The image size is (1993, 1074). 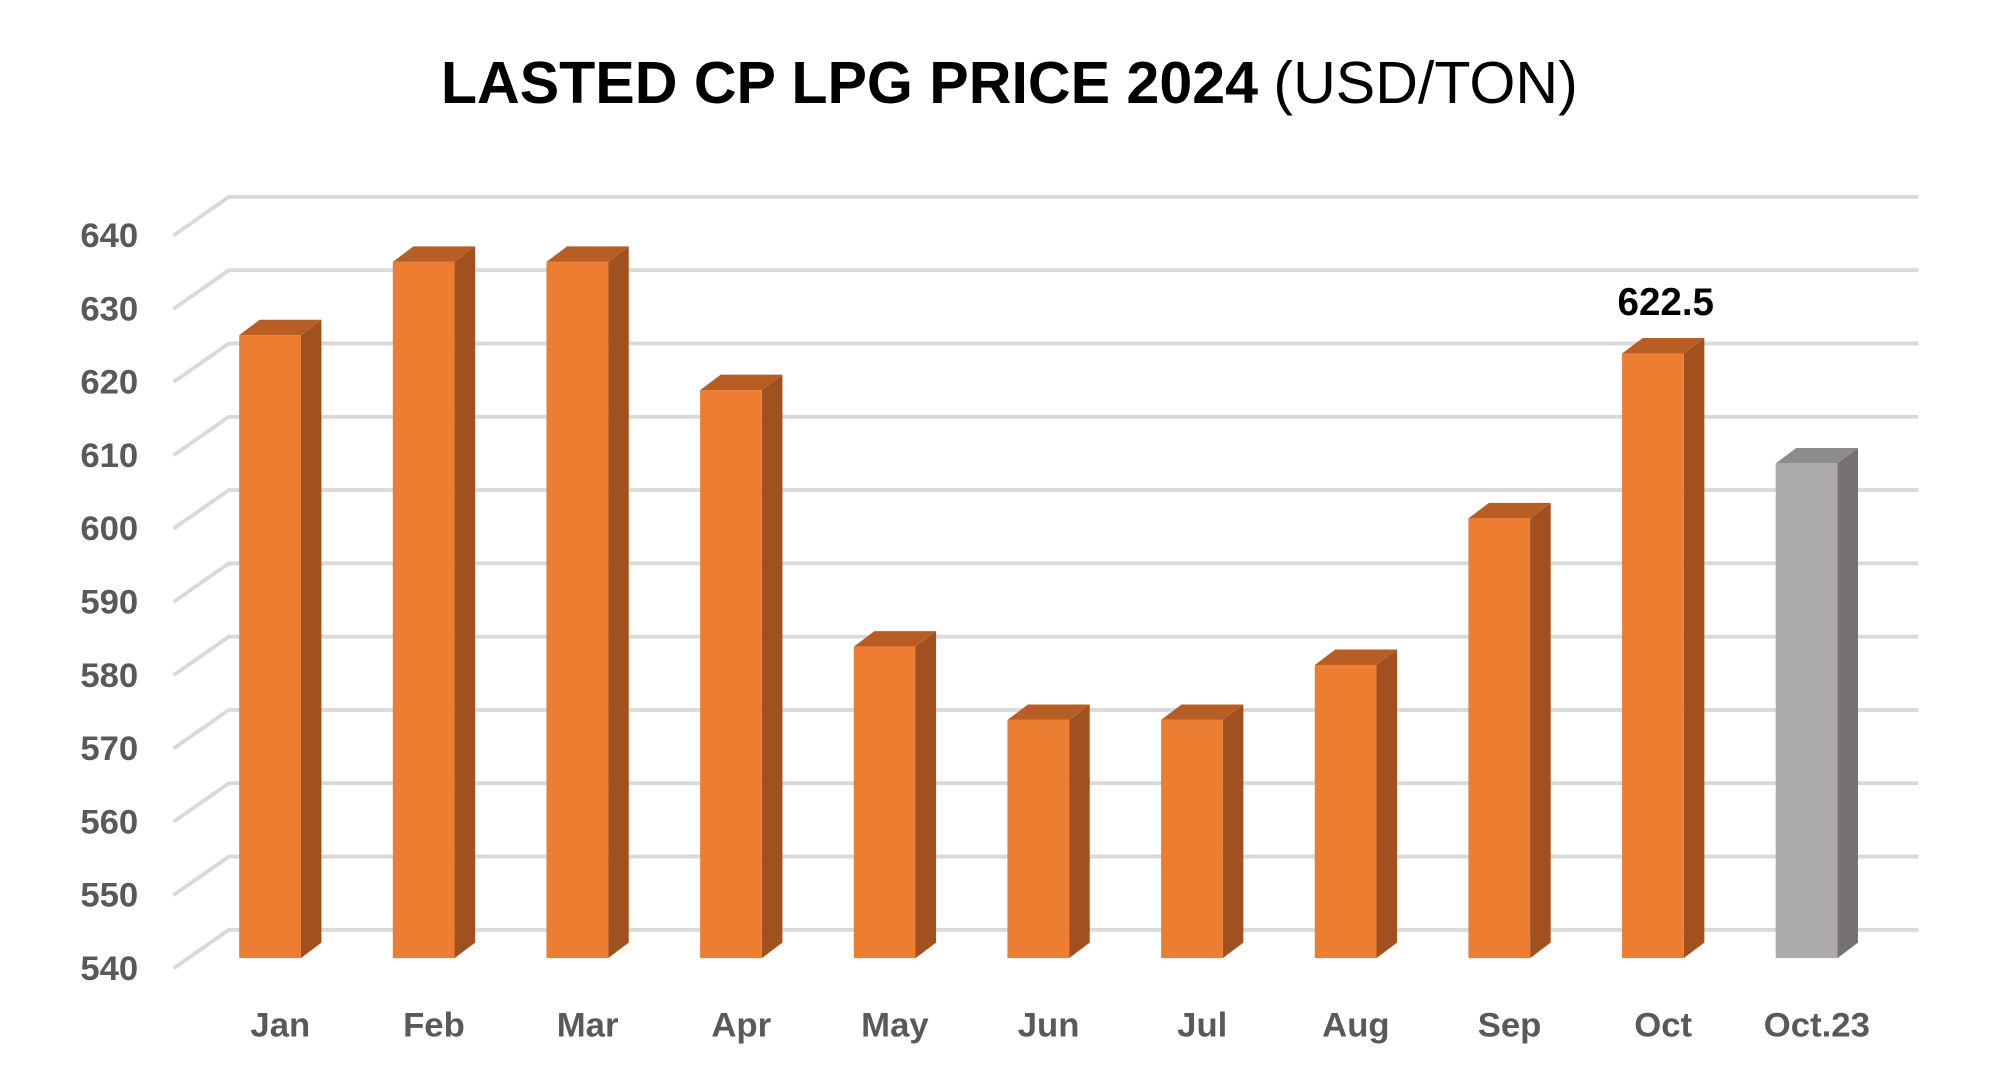 I want to click on bar-may, so click(x=895, y=795).